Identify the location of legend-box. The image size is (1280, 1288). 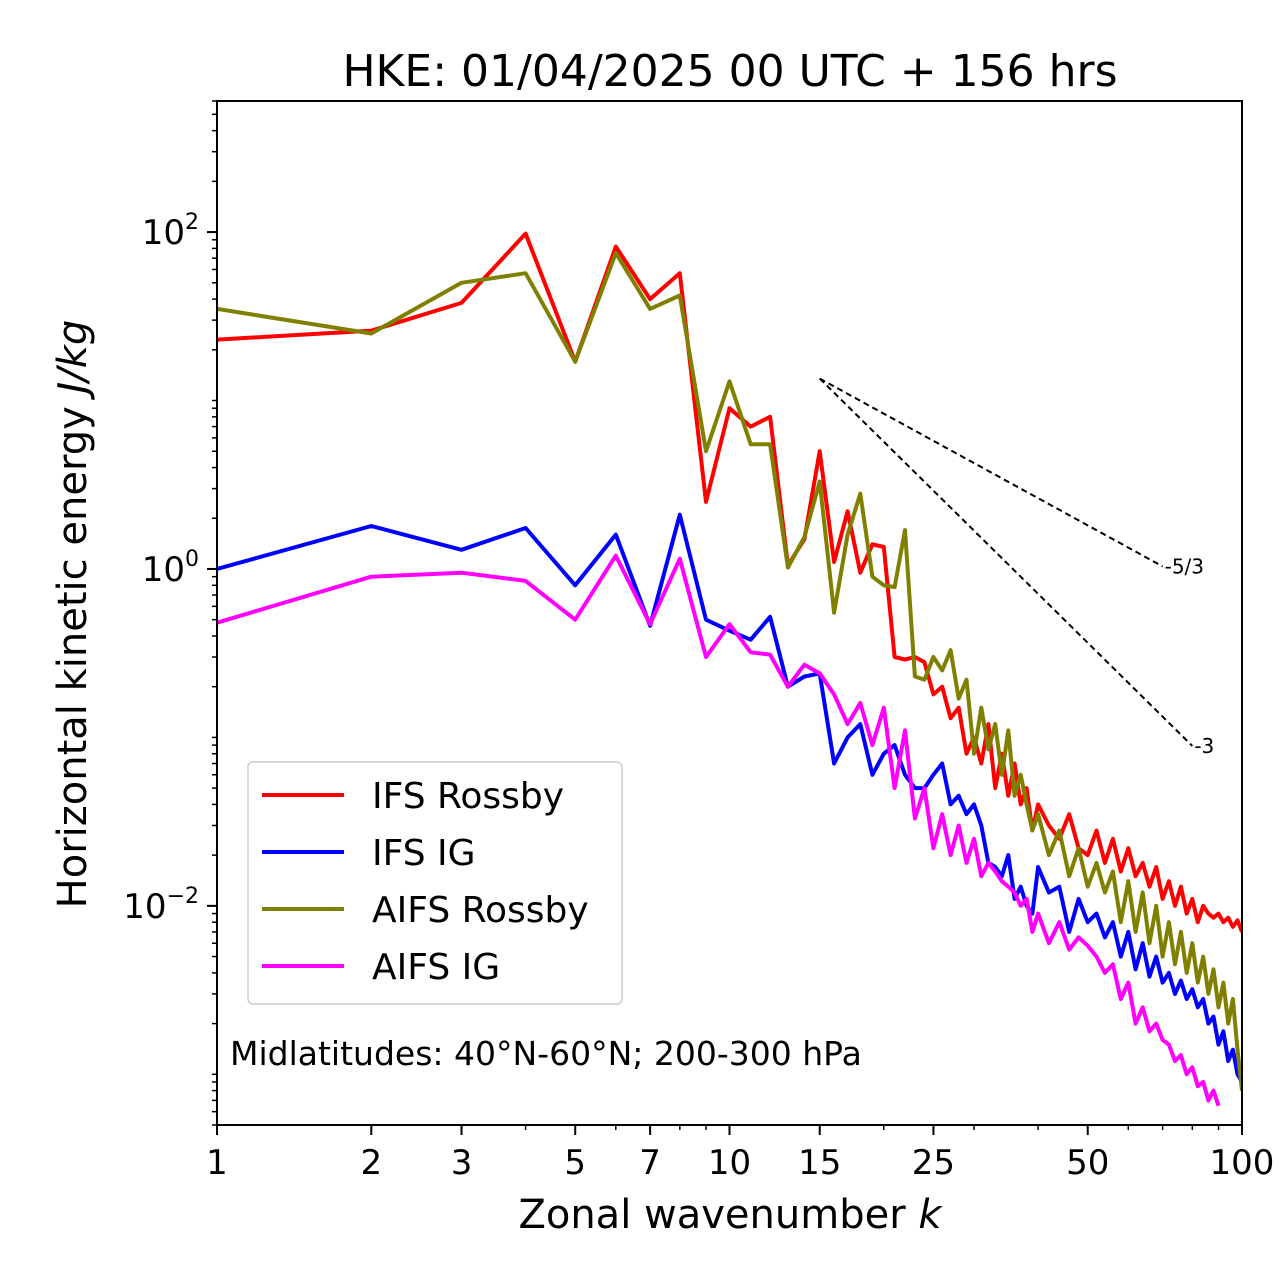
(435, 883).